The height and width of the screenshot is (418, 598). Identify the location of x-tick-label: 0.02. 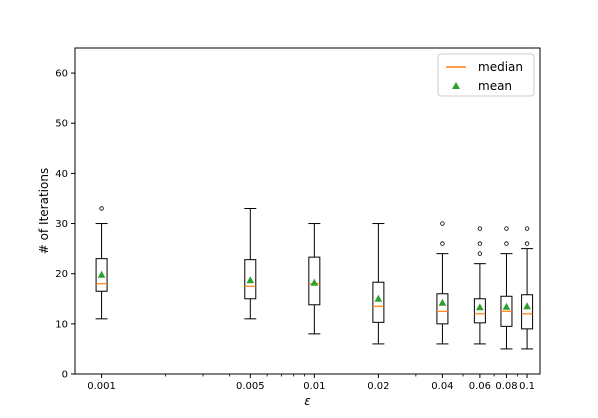
(378, 386).